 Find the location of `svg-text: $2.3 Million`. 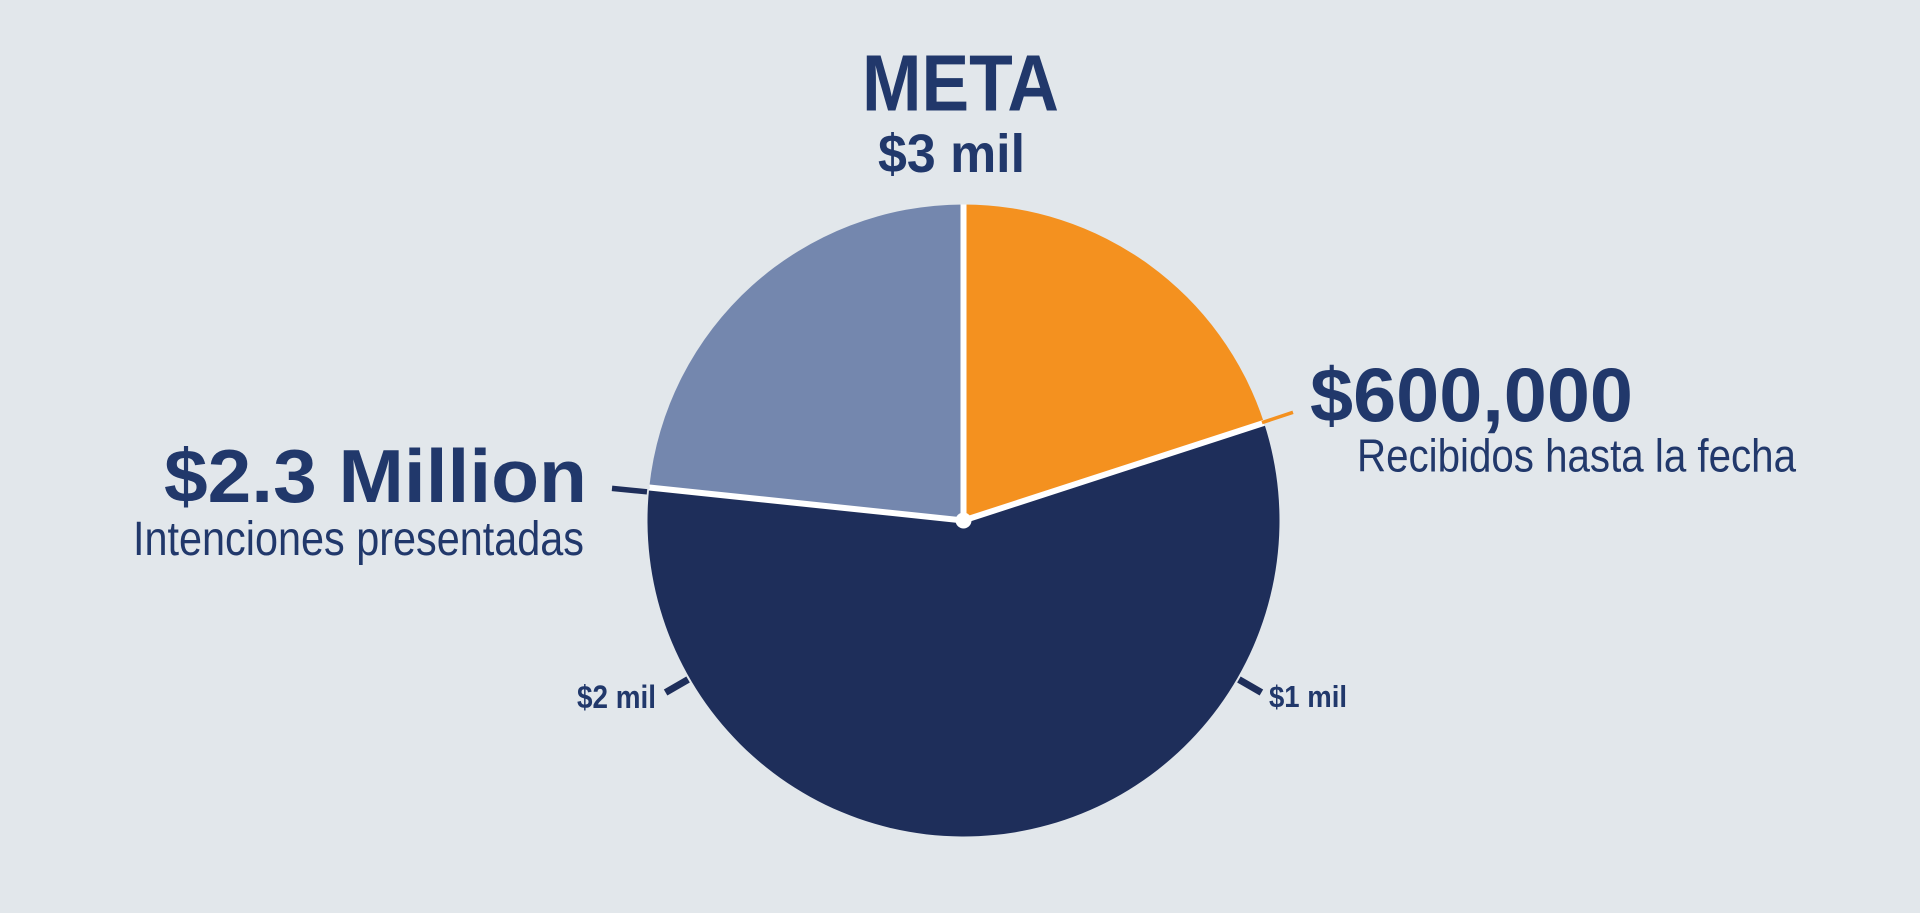

svg-text: $2.3 Million is located at coordinates (375, 476).